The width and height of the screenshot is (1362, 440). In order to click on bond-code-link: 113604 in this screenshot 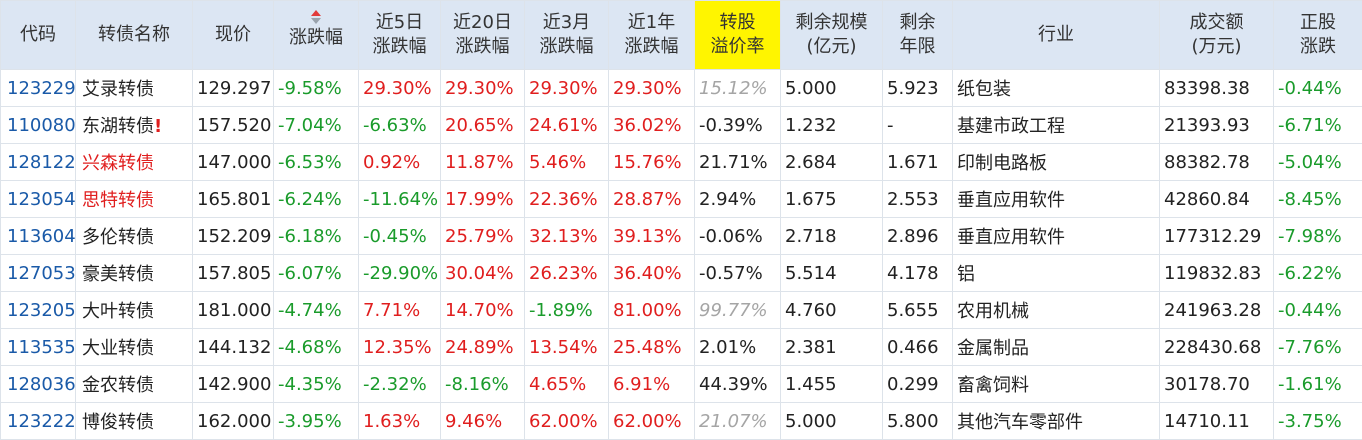, I will do `click(38, 236)`.